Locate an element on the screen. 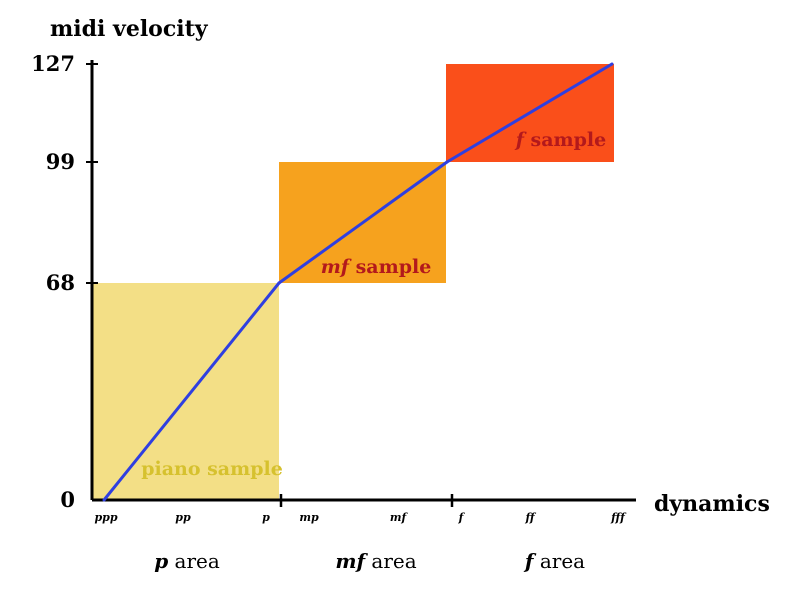 The height and width of the screenshot is (605, 800). sample-label-3: f sample is located at coordinates (560, 140).